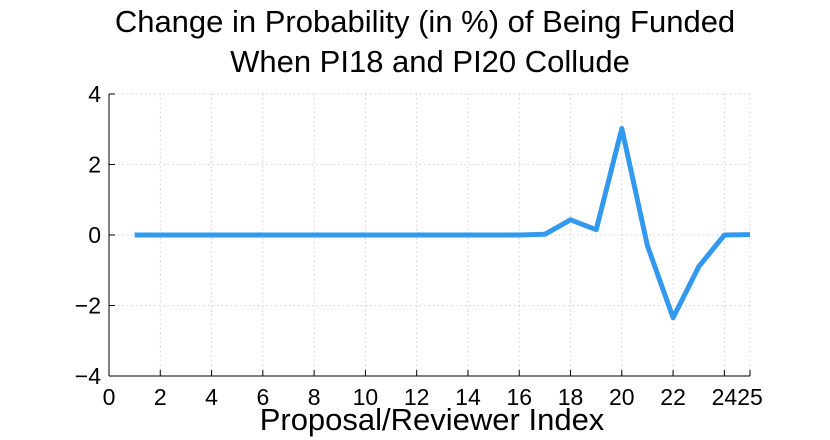 Image resolution: width=830 pixels, height=440 pixels. I want to click on x-tick-label: 8, so click(314, 397).